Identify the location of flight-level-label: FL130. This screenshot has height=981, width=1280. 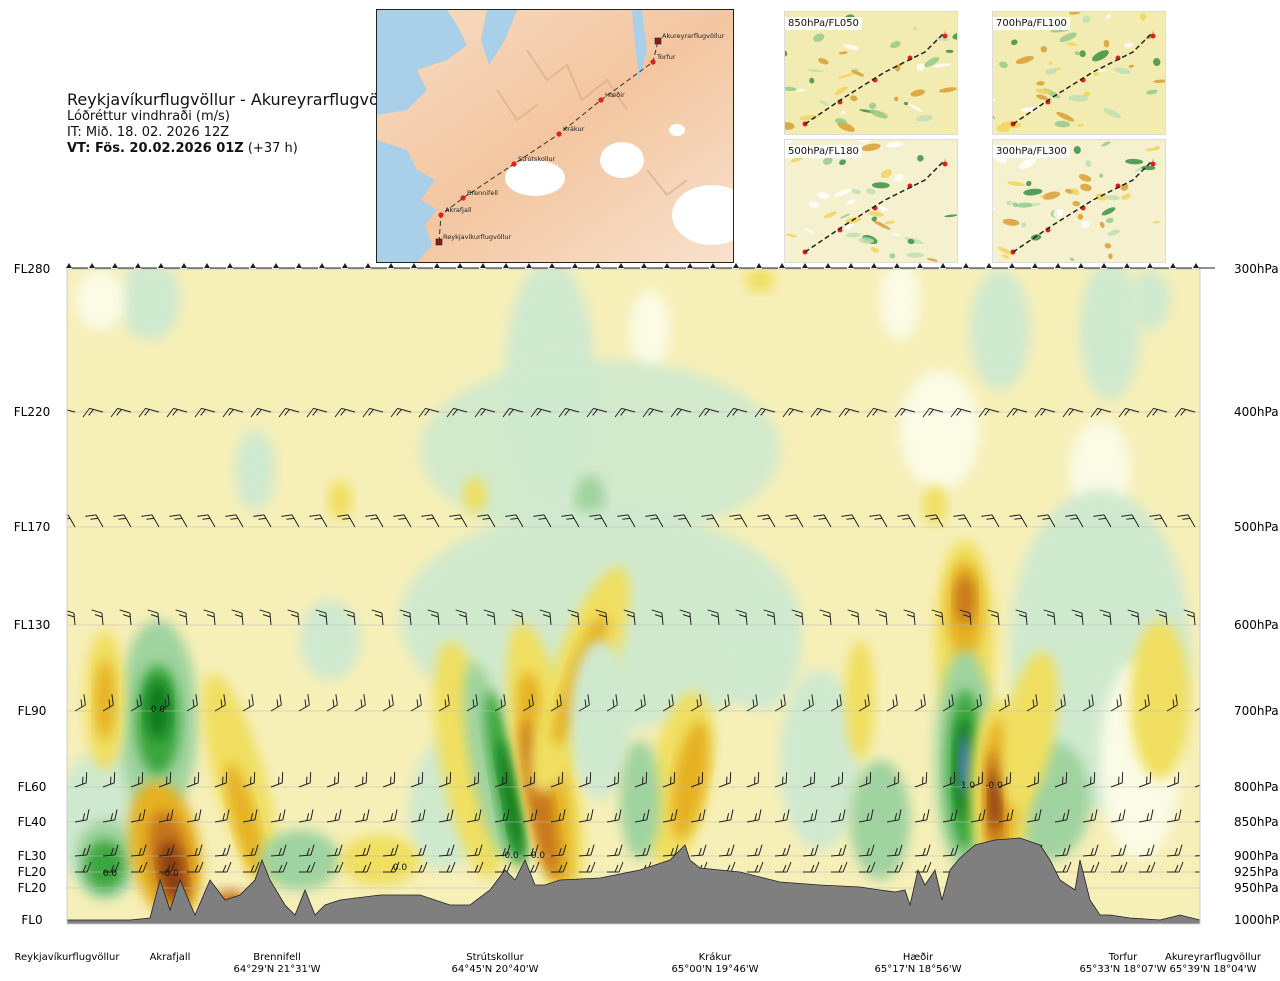
(32, 625).